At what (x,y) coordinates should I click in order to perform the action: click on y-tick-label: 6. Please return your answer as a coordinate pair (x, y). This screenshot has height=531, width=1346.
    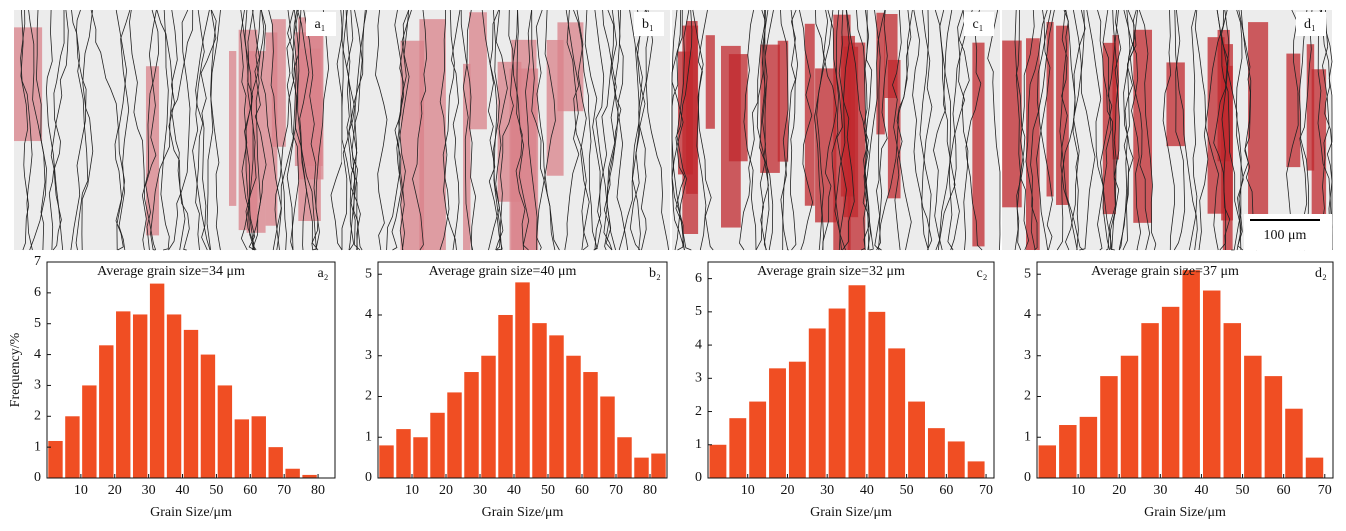
    Looking at the image, I should click on (698, 278).